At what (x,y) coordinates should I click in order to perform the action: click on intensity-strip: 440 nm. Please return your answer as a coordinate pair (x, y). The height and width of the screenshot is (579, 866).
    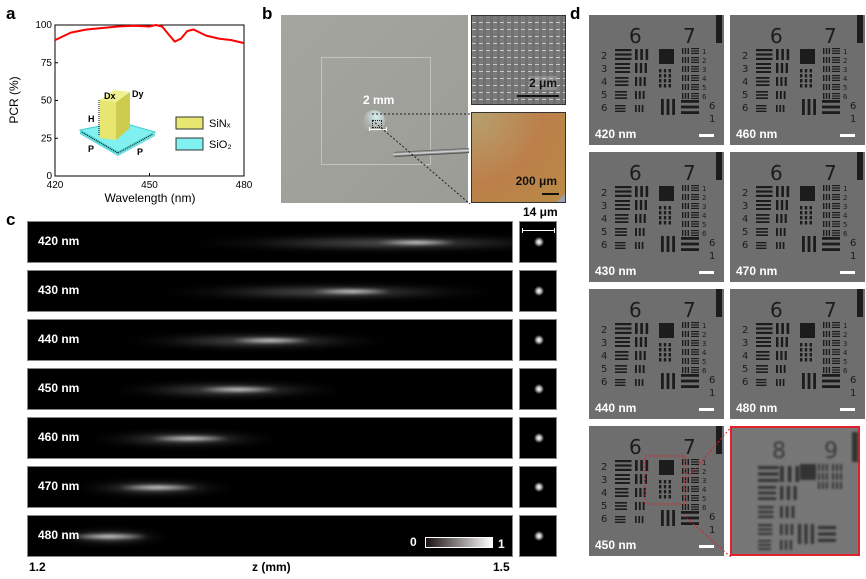
    Looking at the image, I should click on (270, 340).